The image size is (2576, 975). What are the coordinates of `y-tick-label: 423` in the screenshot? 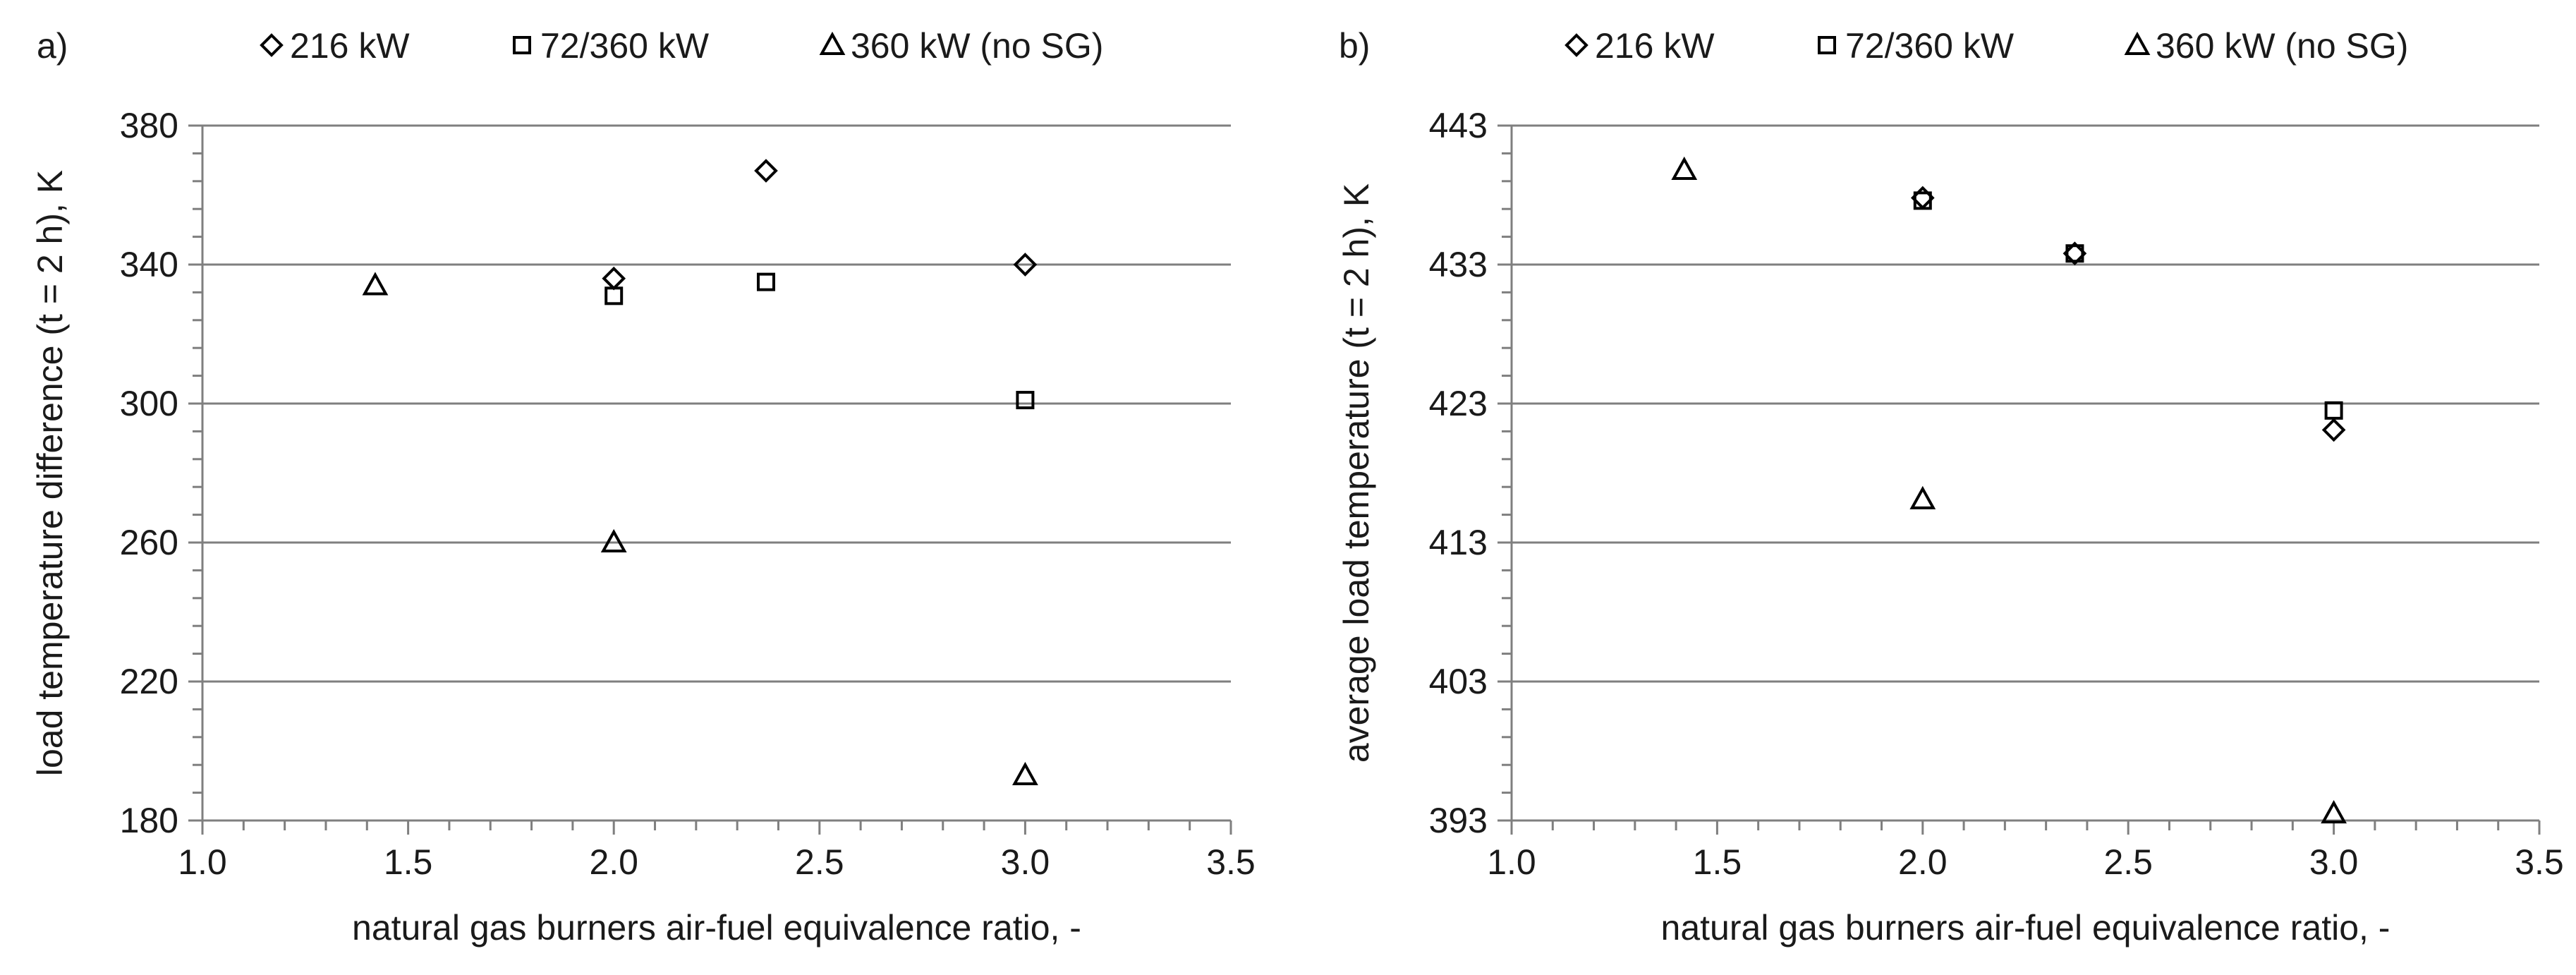 It's located at (1458, 403).